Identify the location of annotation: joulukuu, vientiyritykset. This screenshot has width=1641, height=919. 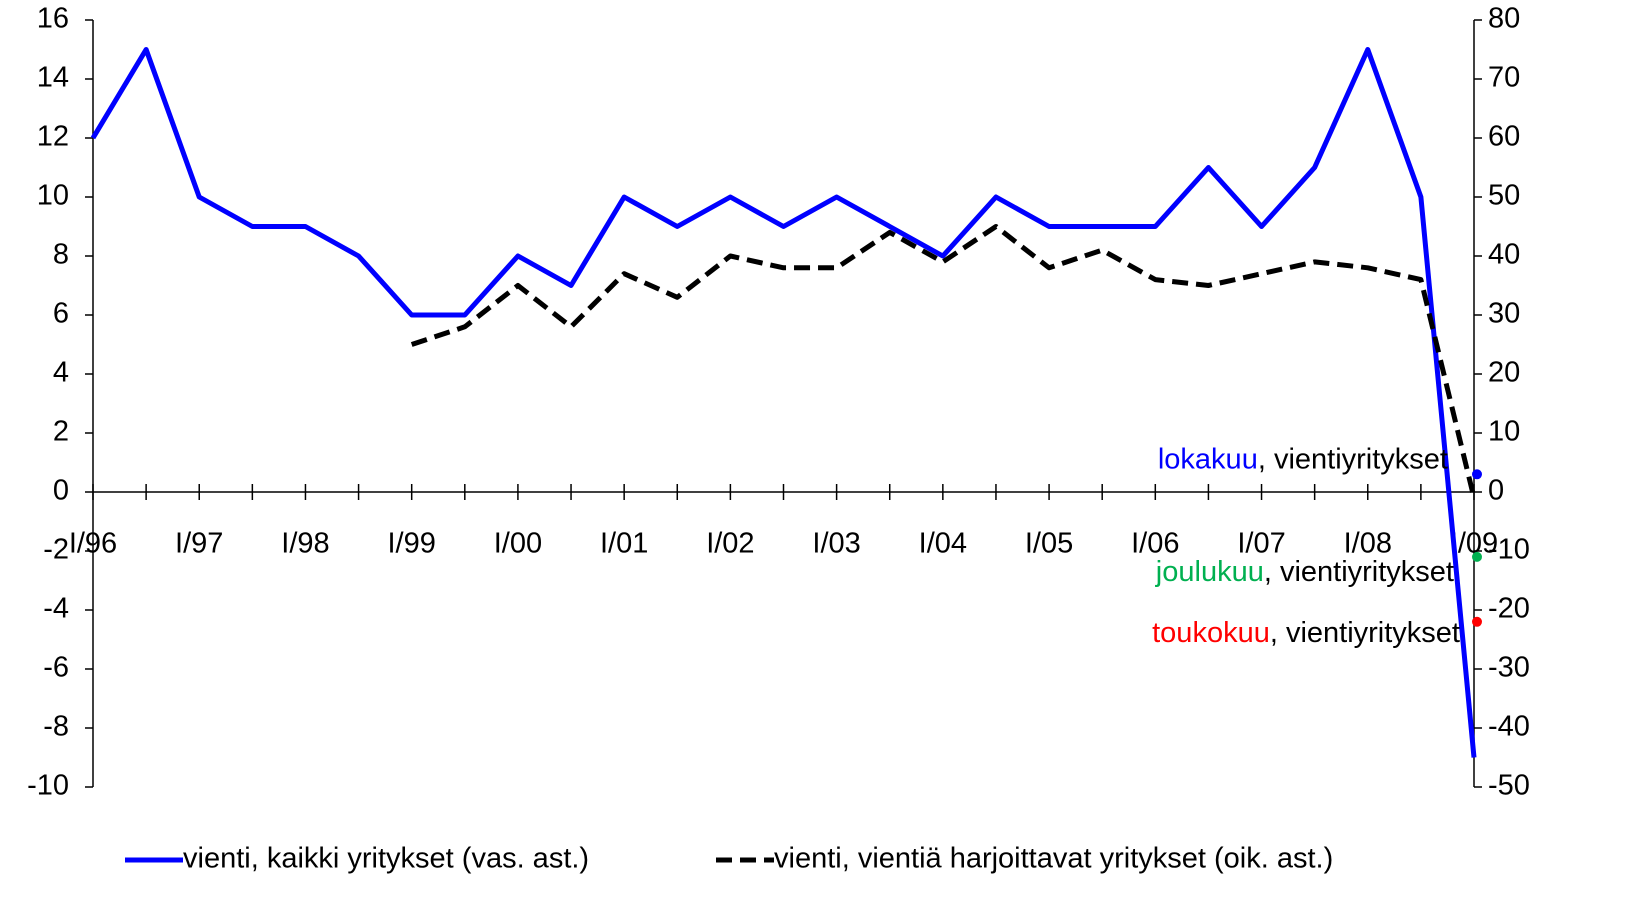
(1304, 572).